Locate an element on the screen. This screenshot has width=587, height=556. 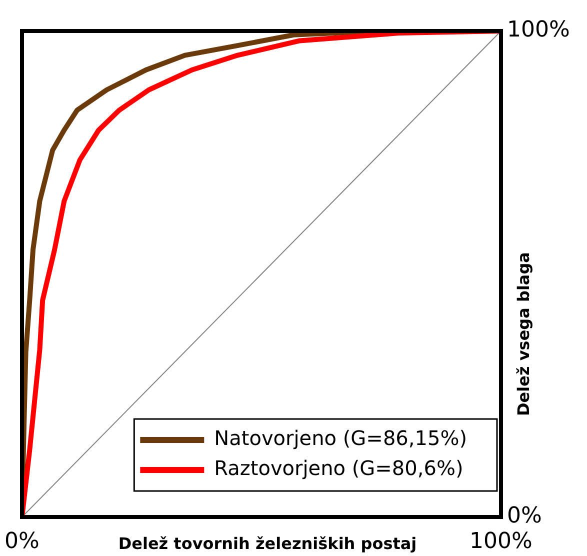
y-axis-title: Delež vsega blaga is located at coordinates (524, 334).